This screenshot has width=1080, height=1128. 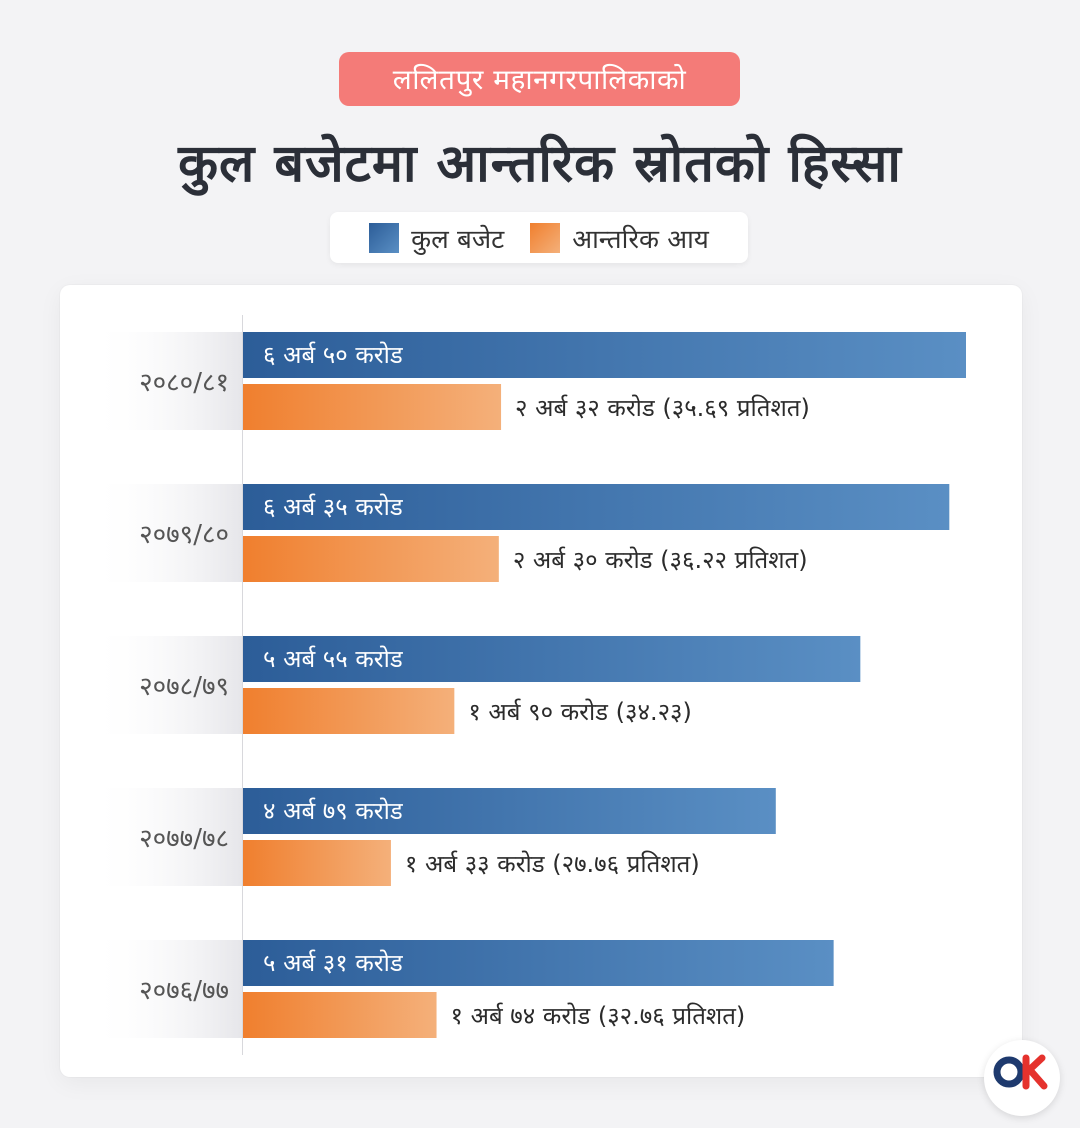 What do you see at coordinates (184, 839) in the screenshot?
I see `category-label: २०७७/७८` at bounding box center [184, 839].